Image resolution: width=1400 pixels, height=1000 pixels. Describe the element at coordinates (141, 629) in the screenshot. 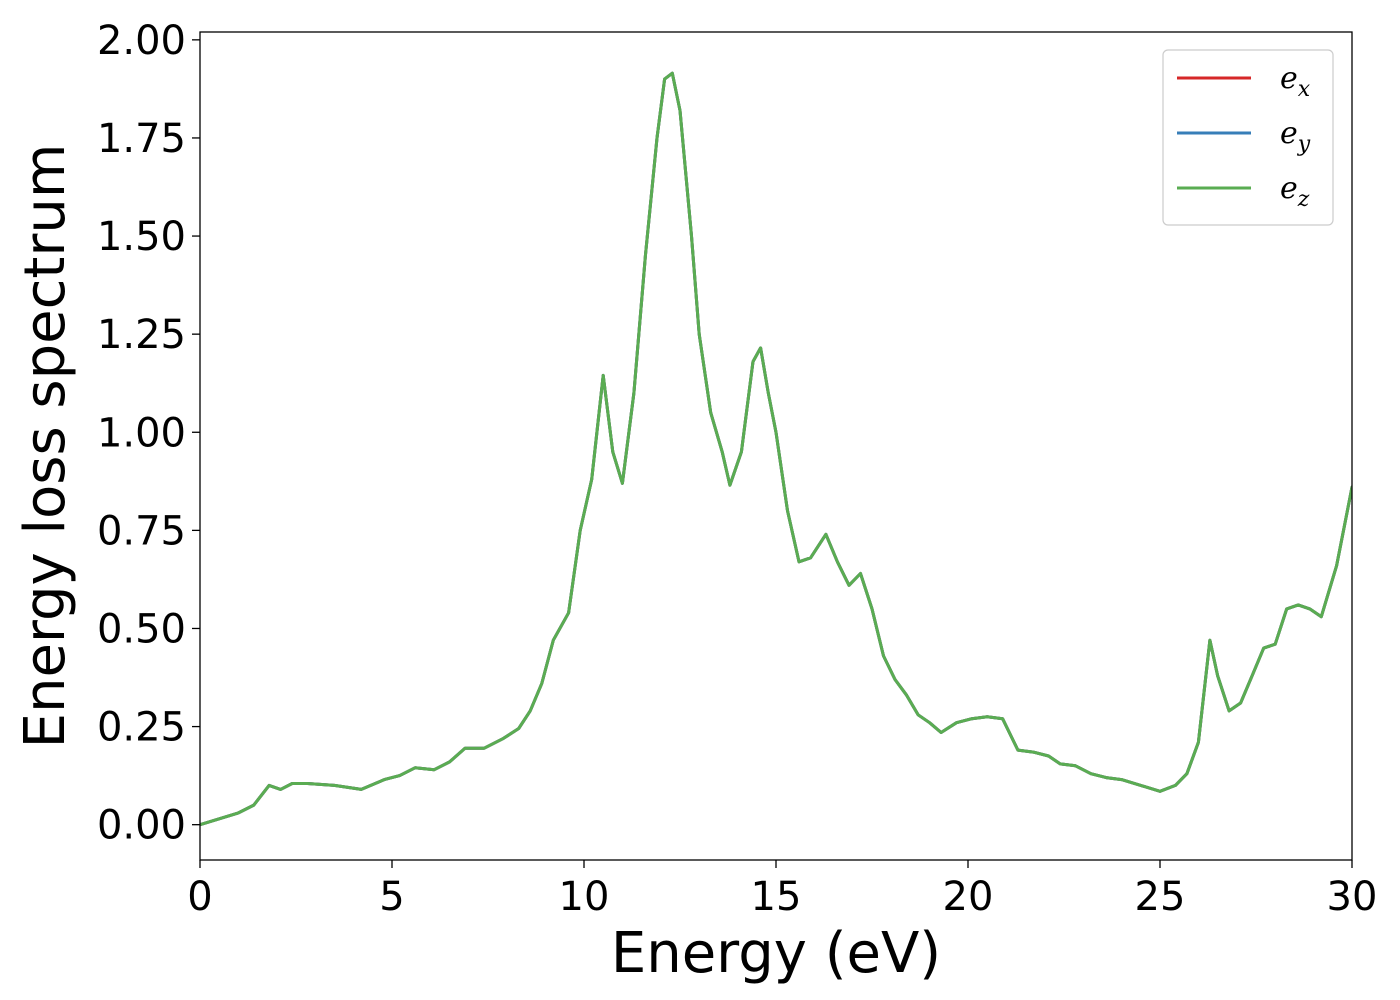

I see `y-tick-label: 0.50` at that location.